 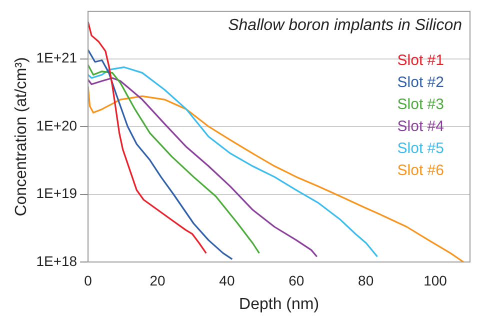 I want to click on x-tick-label: 40, so click(x=227, y=280).